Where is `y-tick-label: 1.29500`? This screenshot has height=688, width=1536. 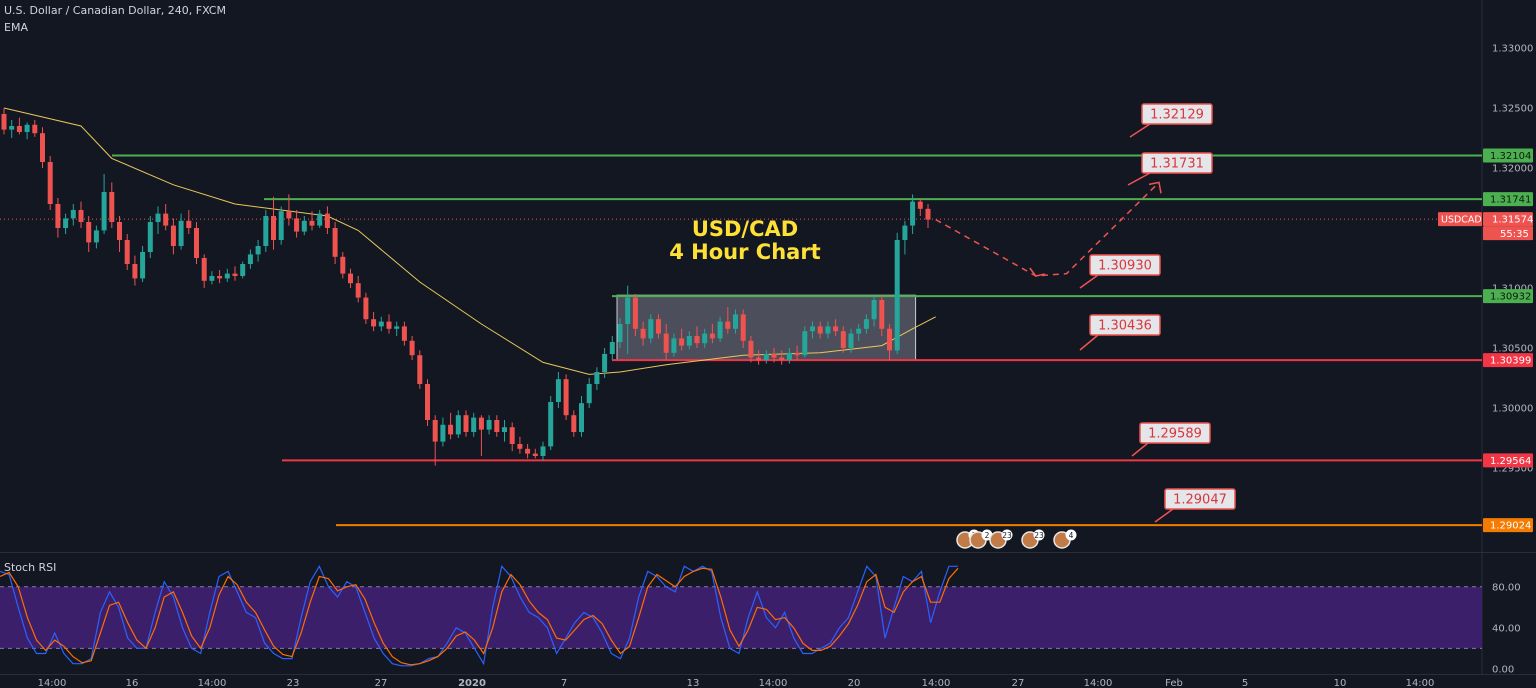 y-tick-label: 1.29500 is located at coordinates (1512, 469).